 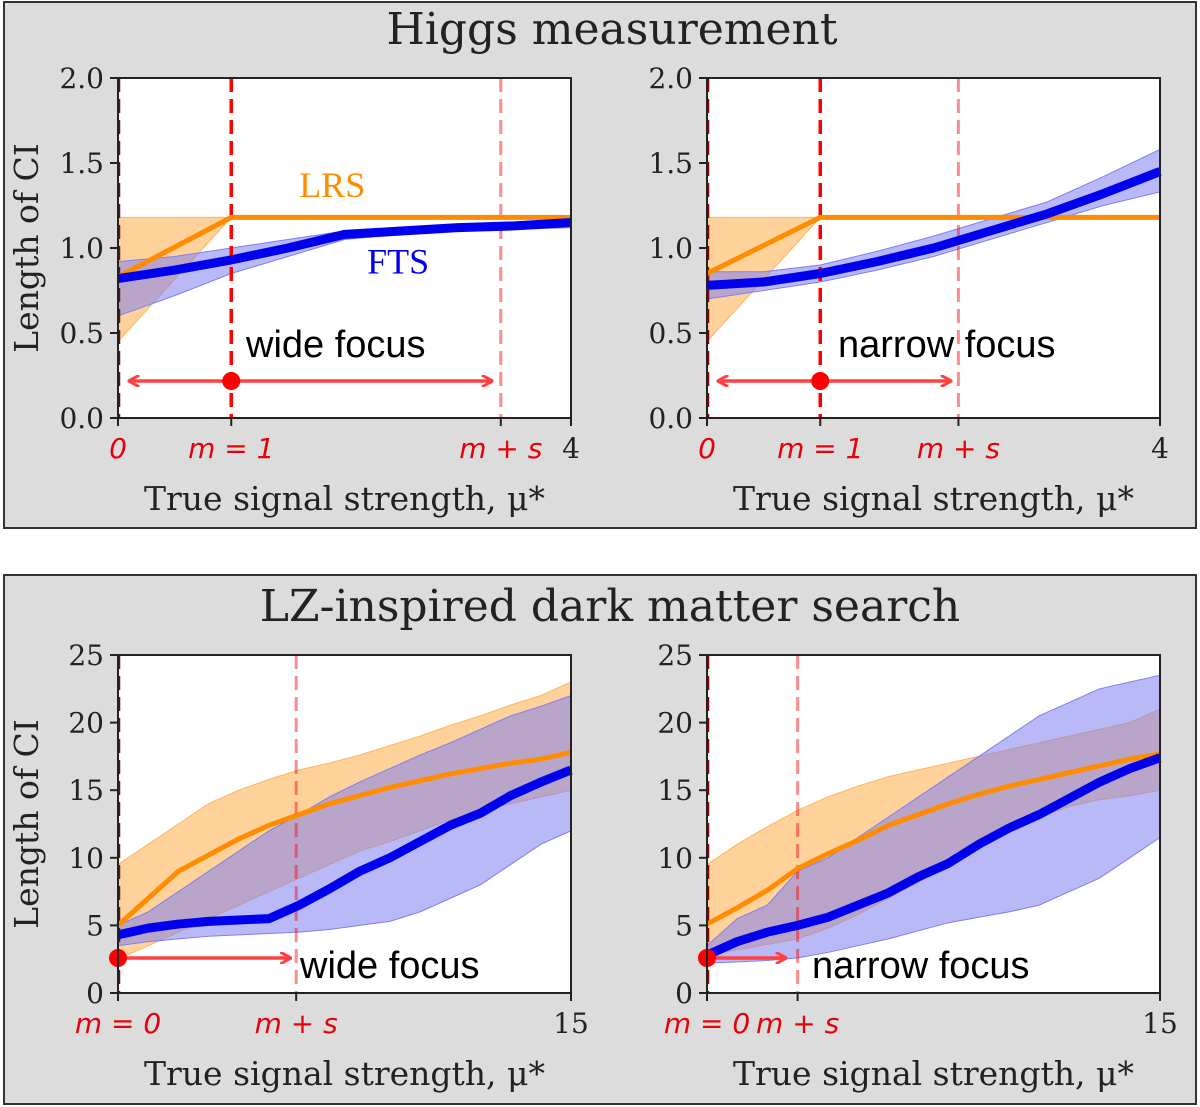 I want to click on section-title-higgs: Higgs measurement, so click(x=611, y=29).